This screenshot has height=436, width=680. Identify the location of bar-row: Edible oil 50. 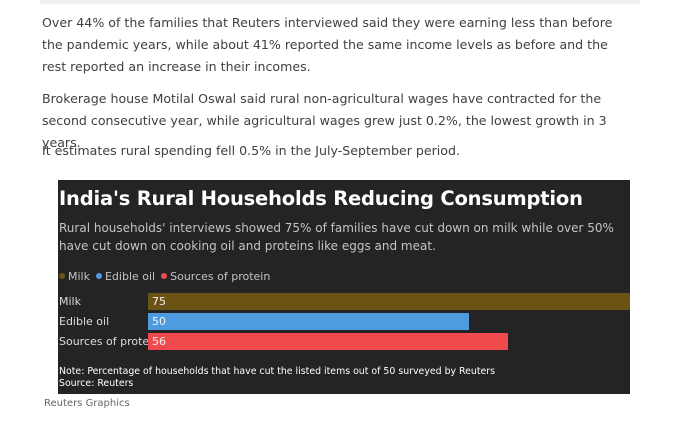
(344, 321).